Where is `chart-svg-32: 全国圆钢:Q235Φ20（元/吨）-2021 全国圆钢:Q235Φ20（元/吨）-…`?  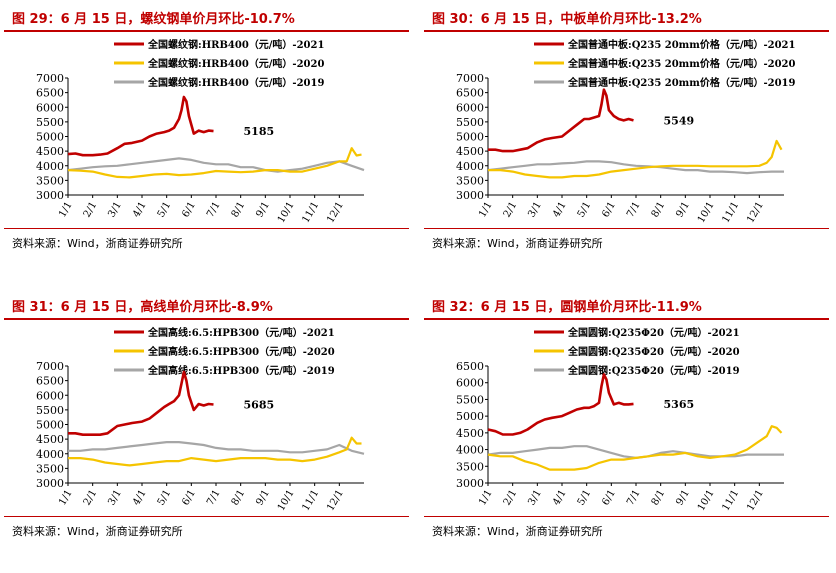
chart-svg-32: 全国圆钢:Q235Φ20（元/吨）-2021 全国圆钢:Q235Φ20（元/吨）-… is located at coordinates (620, 419).